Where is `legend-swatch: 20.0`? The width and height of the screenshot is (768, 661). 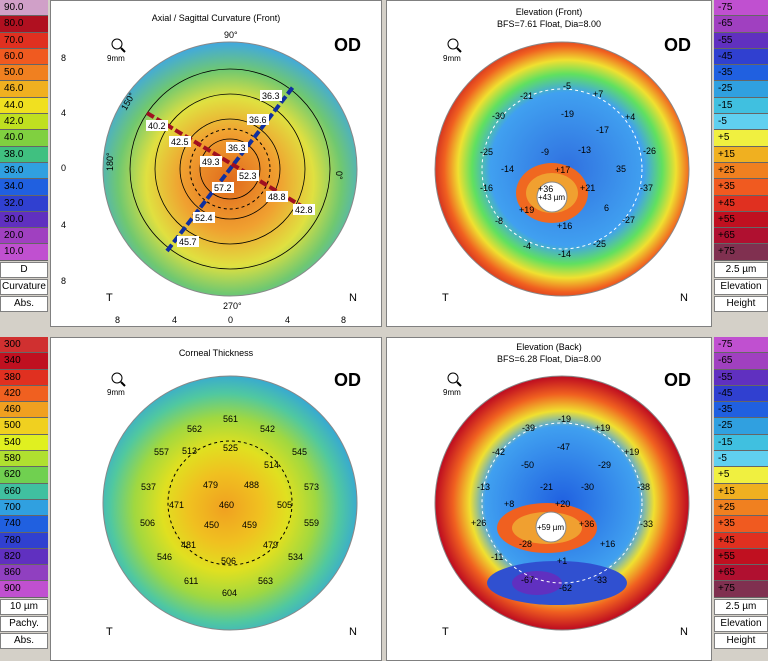 legend-swatch: 20.0 is located at coordinates (24, 236).